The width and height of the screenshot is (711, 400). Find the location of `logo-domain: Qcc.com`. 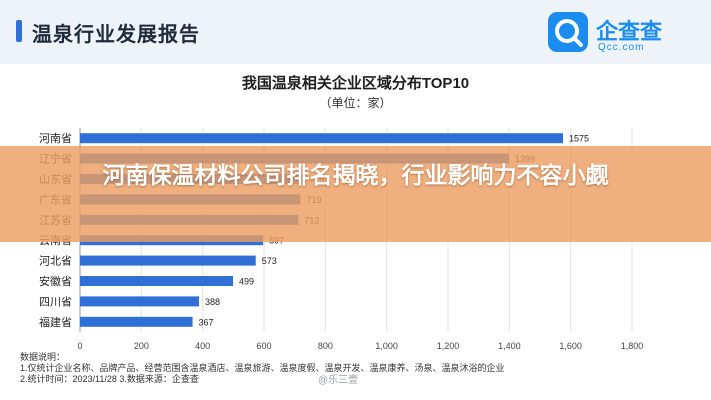

logo-domain: Qcc.com is located at coordinates (621, 47).